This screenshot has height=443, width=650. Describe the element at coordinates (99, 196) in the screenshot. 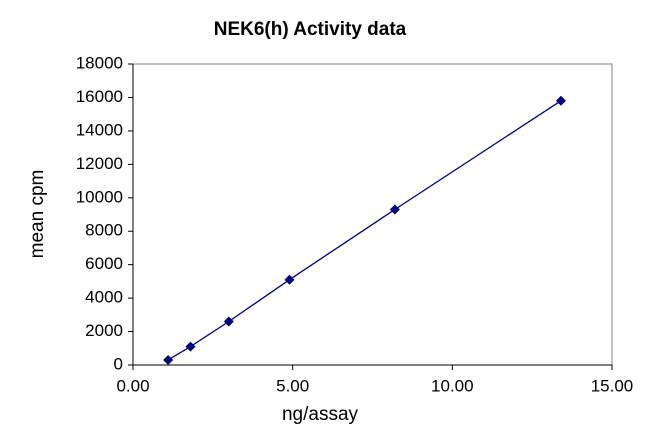

I see `y-tick-label: 10000` at that location.